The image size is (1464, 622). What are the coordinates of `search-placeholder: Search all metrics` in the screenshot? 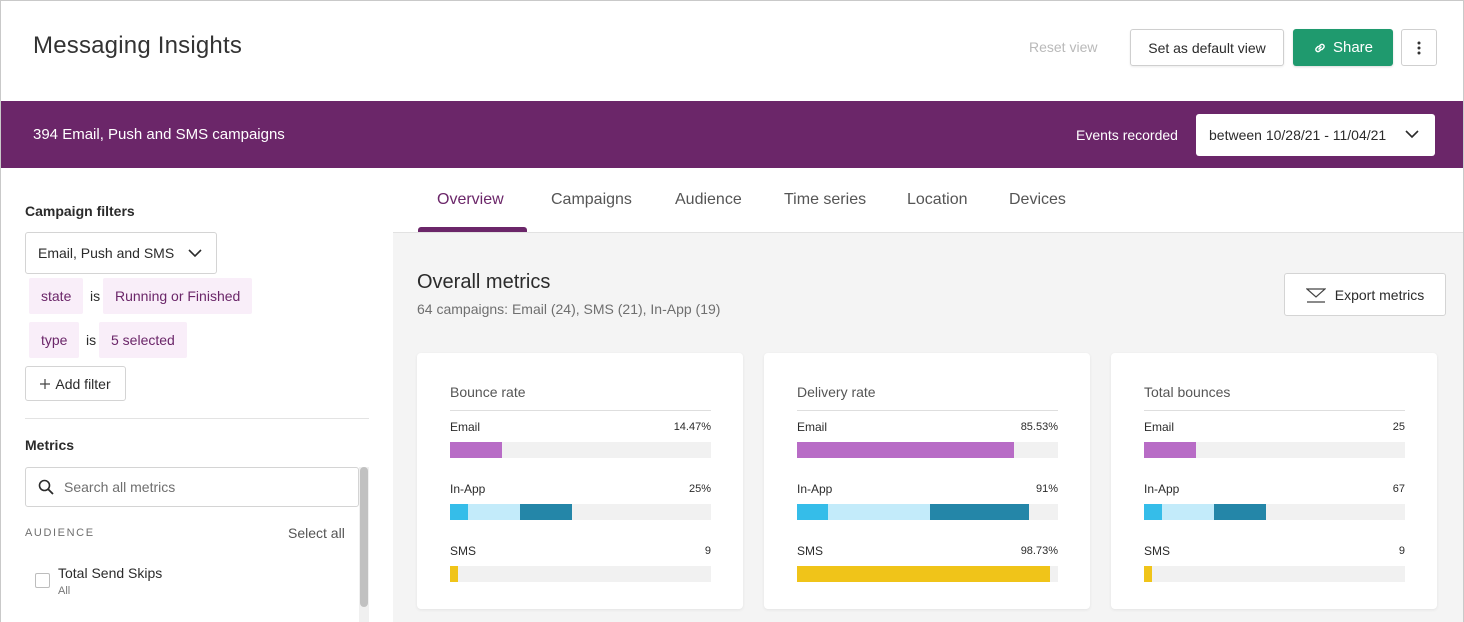 It's located at (120, 487).